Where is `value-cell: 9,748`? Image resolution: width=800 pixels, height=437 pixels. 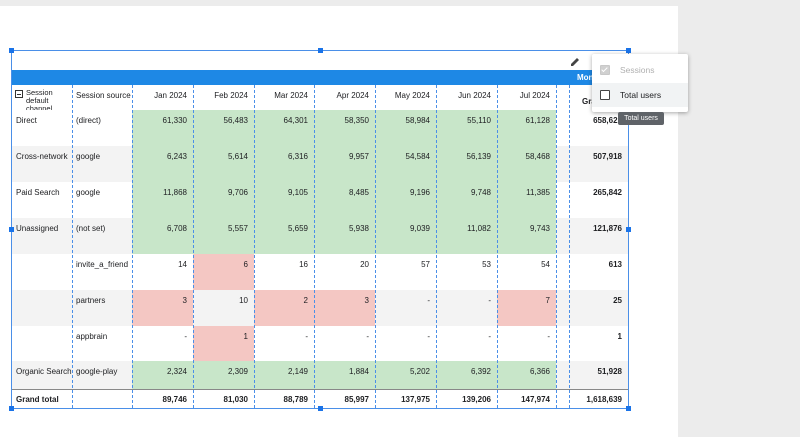 value-cell: 9,748 is located at coordinates (480, 192).